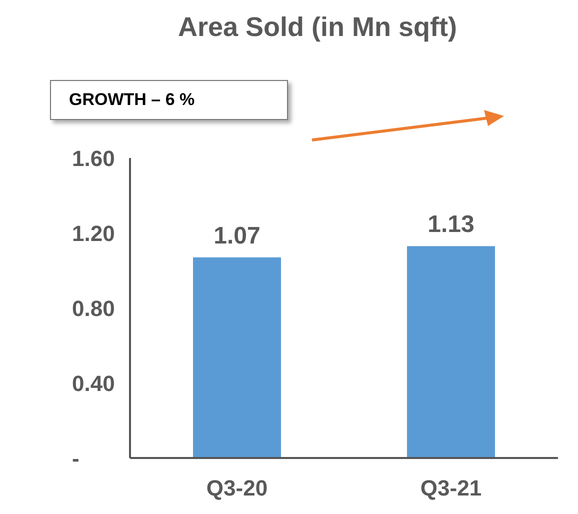 The height and width of the screenshot is (514, 578). Describe the element at coordinates (451, 488) in the screenshot. I see `x-tick-label: Q3-21` at that location.